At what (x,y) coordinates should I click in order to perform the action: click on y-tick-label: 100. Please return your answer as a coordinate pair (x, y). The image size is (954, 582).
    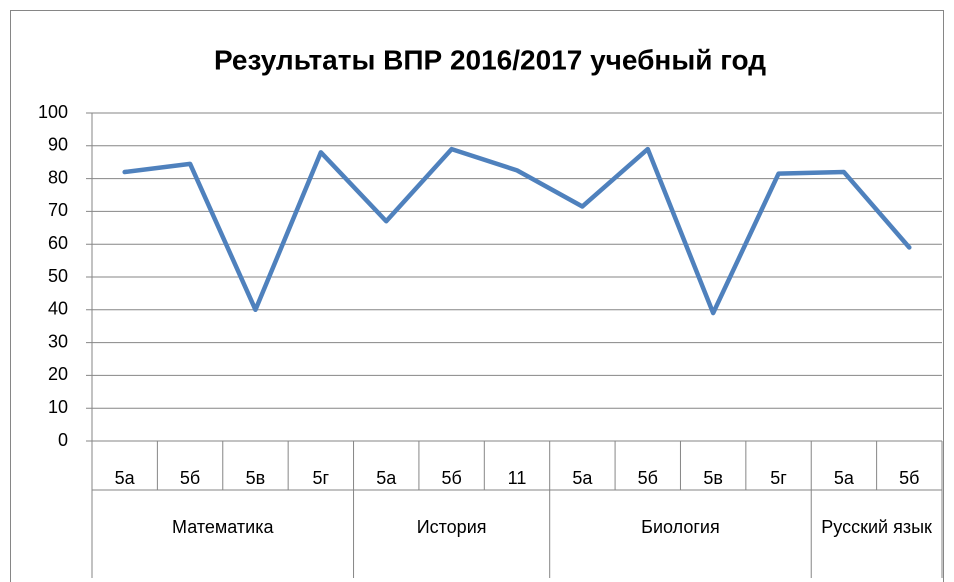
    Looking at the image, I should click on (53, 112).